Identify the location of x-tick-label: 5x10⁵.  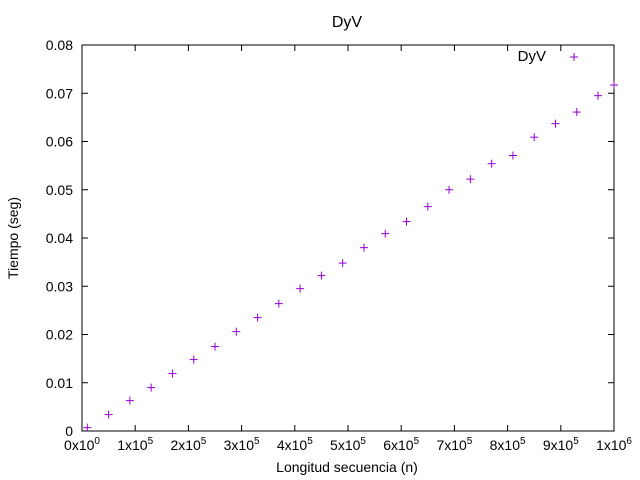
(348, 444).